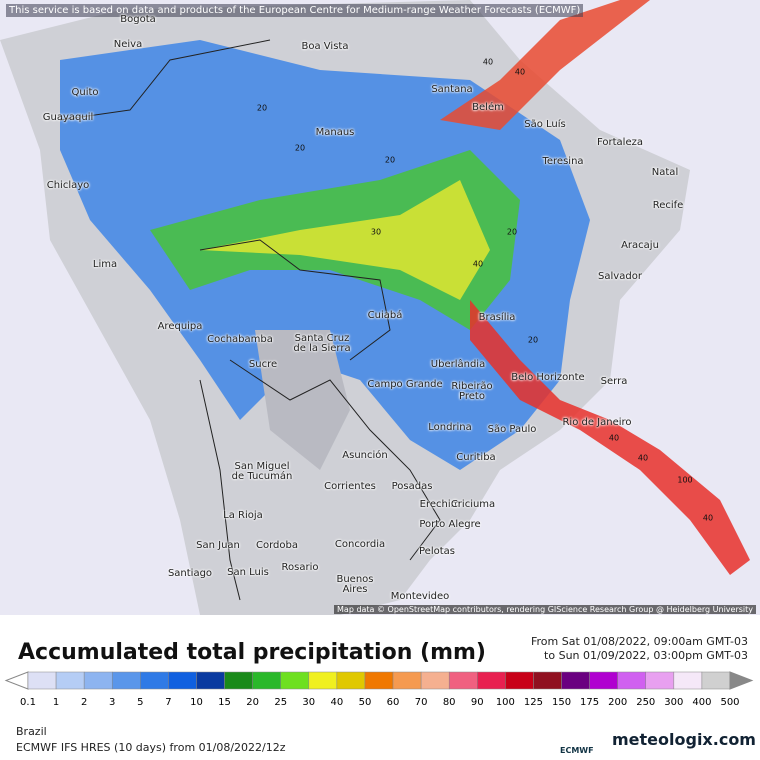 The width and height of the screenshot is (760, 760). I want to click on contour-label: 30, so click(376, 232).